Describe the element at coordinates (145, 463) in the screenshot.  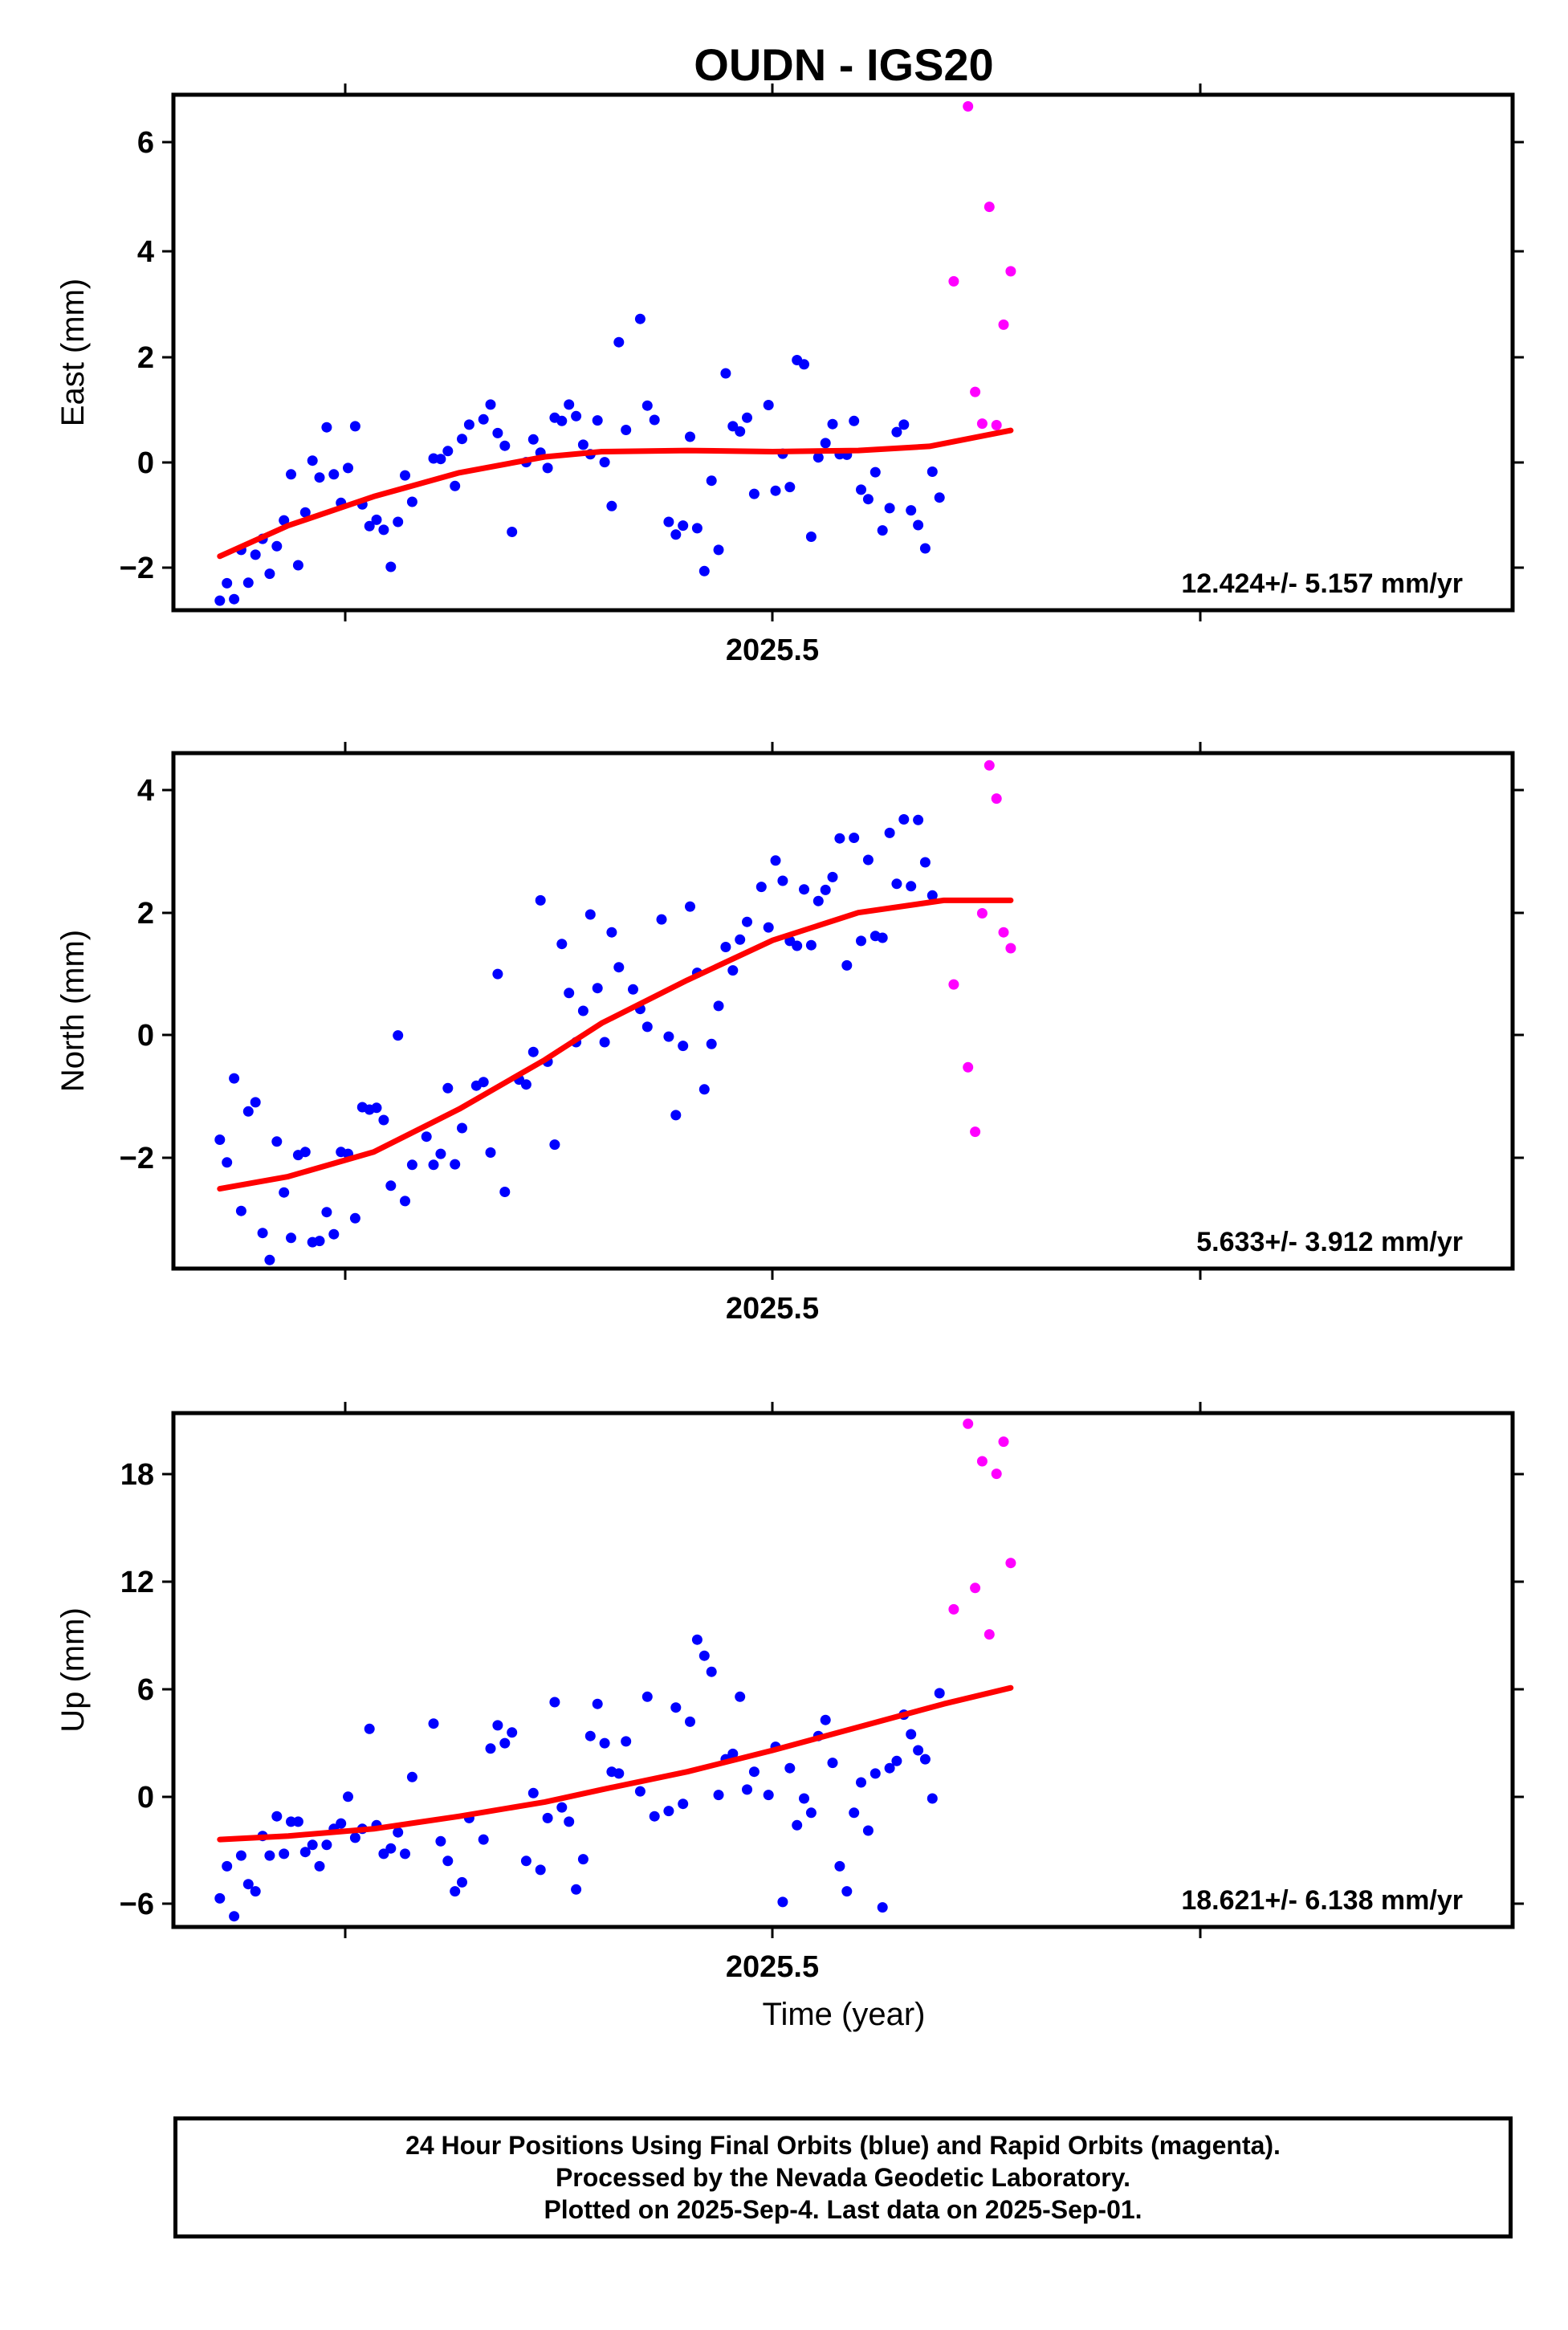
I see `east-y-tick-label: 0` at that location.